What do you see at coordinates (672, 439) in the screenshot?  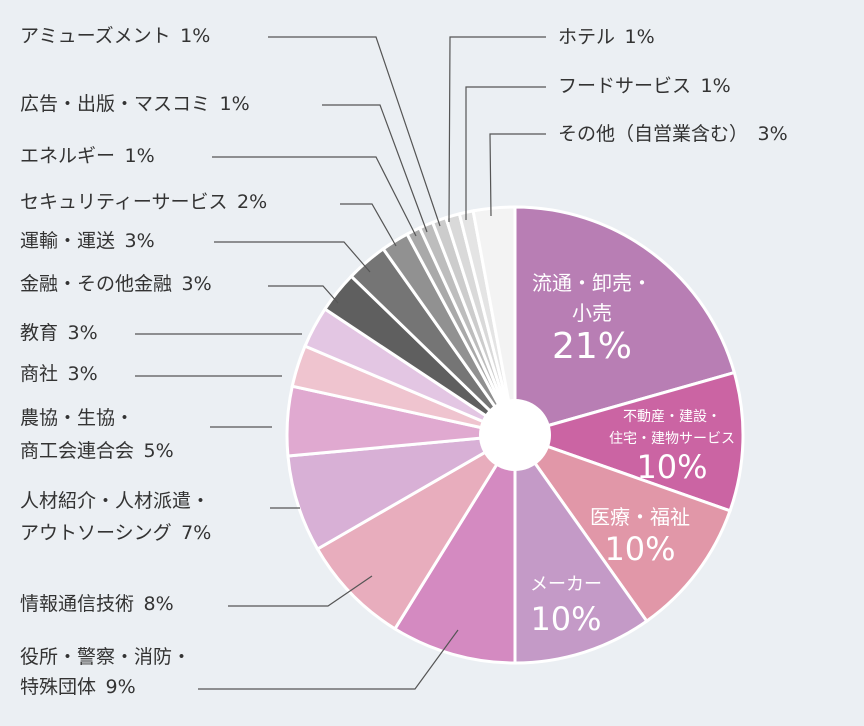 I see `slice-label-1-line-1: 住宅・建物サービス` at bounding box center [672, 439].